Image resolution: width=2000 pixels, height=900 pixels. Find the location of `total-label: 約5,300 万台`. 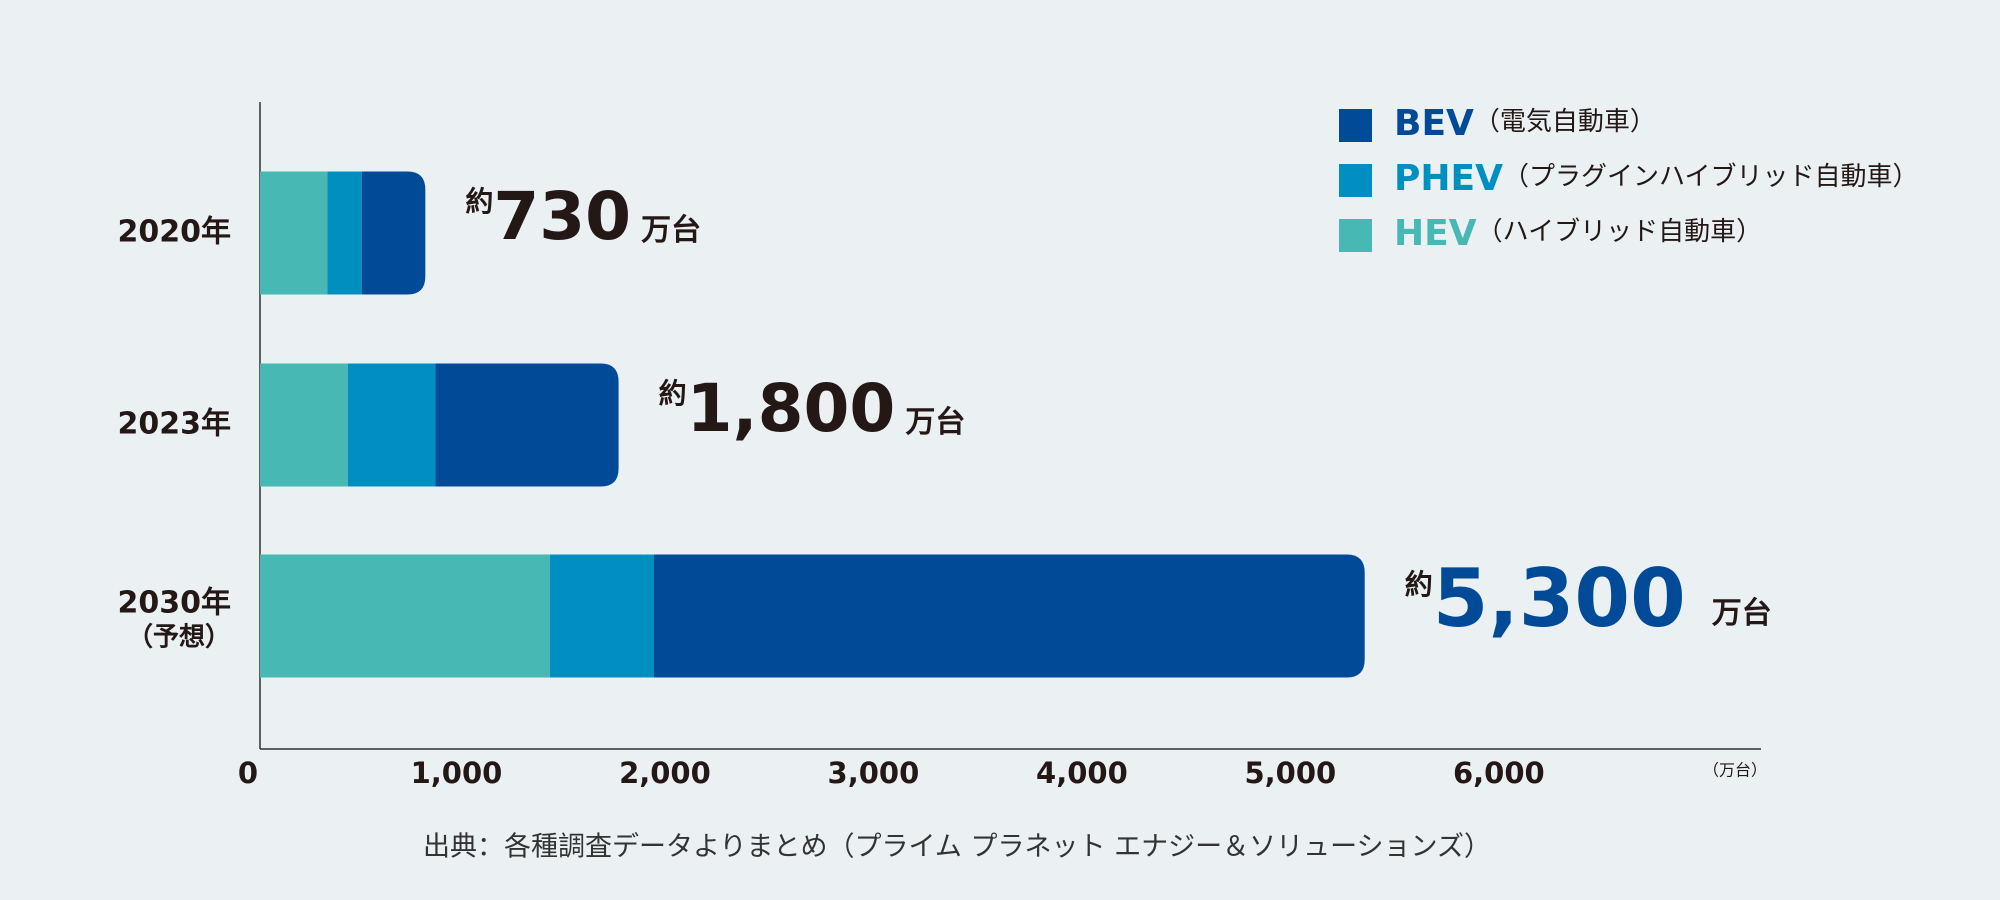

total-label: 約5,300 万台 is located at coordinates (1588, 598).